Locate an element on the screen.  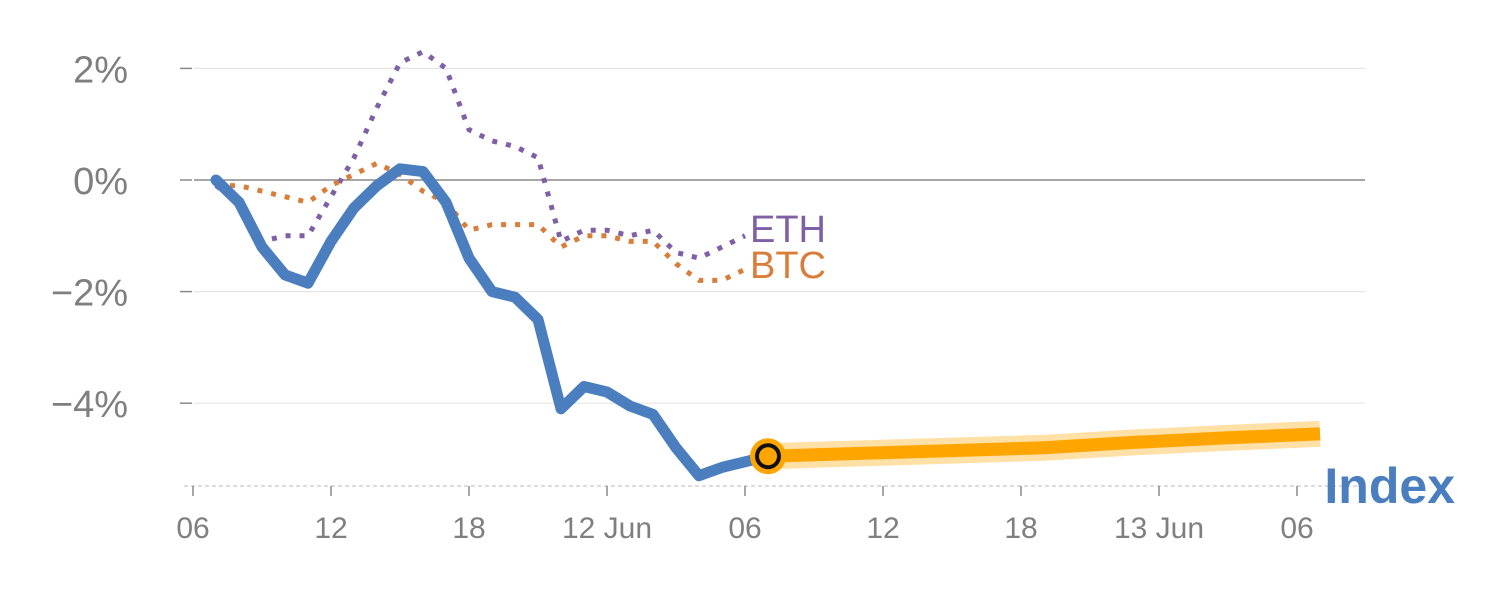
series-line-btc is located at coordinates (481, 221).